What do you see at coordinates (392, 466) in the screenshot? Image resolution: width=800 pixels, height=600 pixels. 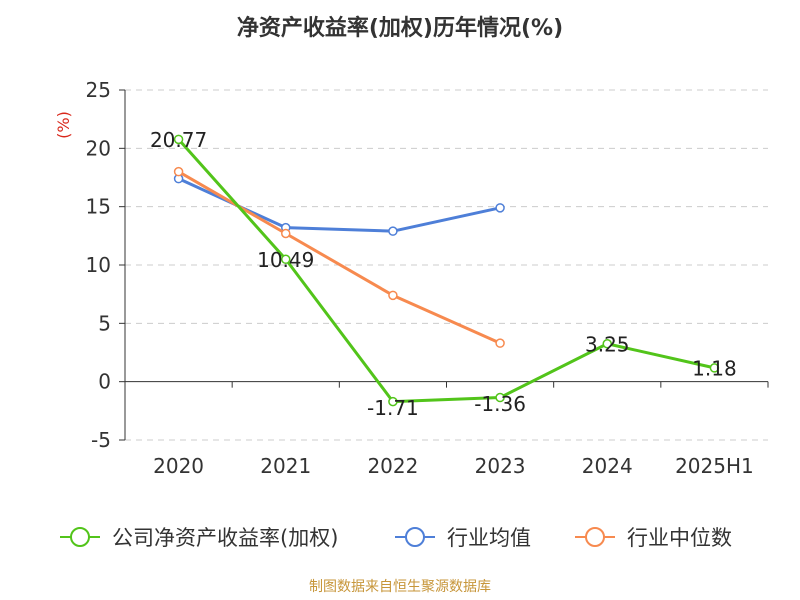 I see `x-tick-label: 2022` at bounding box center [392, 466].